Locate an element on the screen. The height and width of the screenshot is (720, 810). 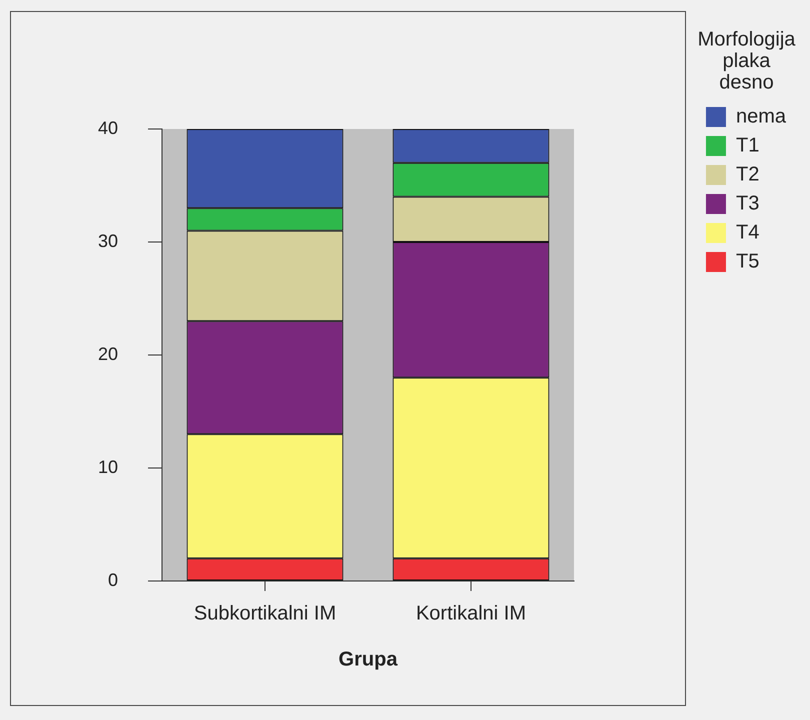
x-tick-label: Kortikalni IM is located at coordinates (471, 613).